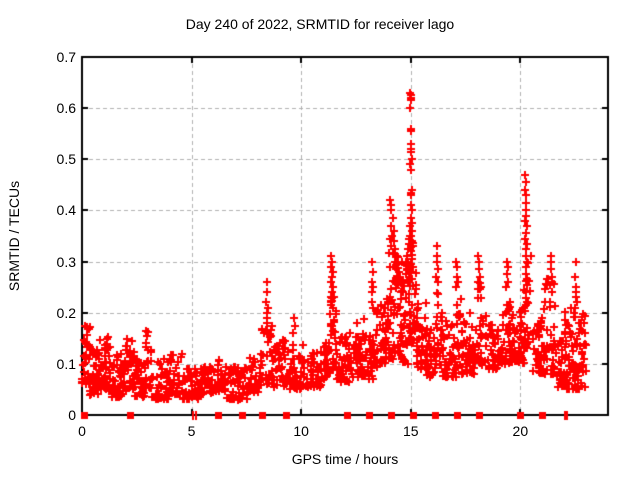 The width and height of the screenshot is (640, 480). I want to click on y-tick-label: 0.7, so click(66, 57).